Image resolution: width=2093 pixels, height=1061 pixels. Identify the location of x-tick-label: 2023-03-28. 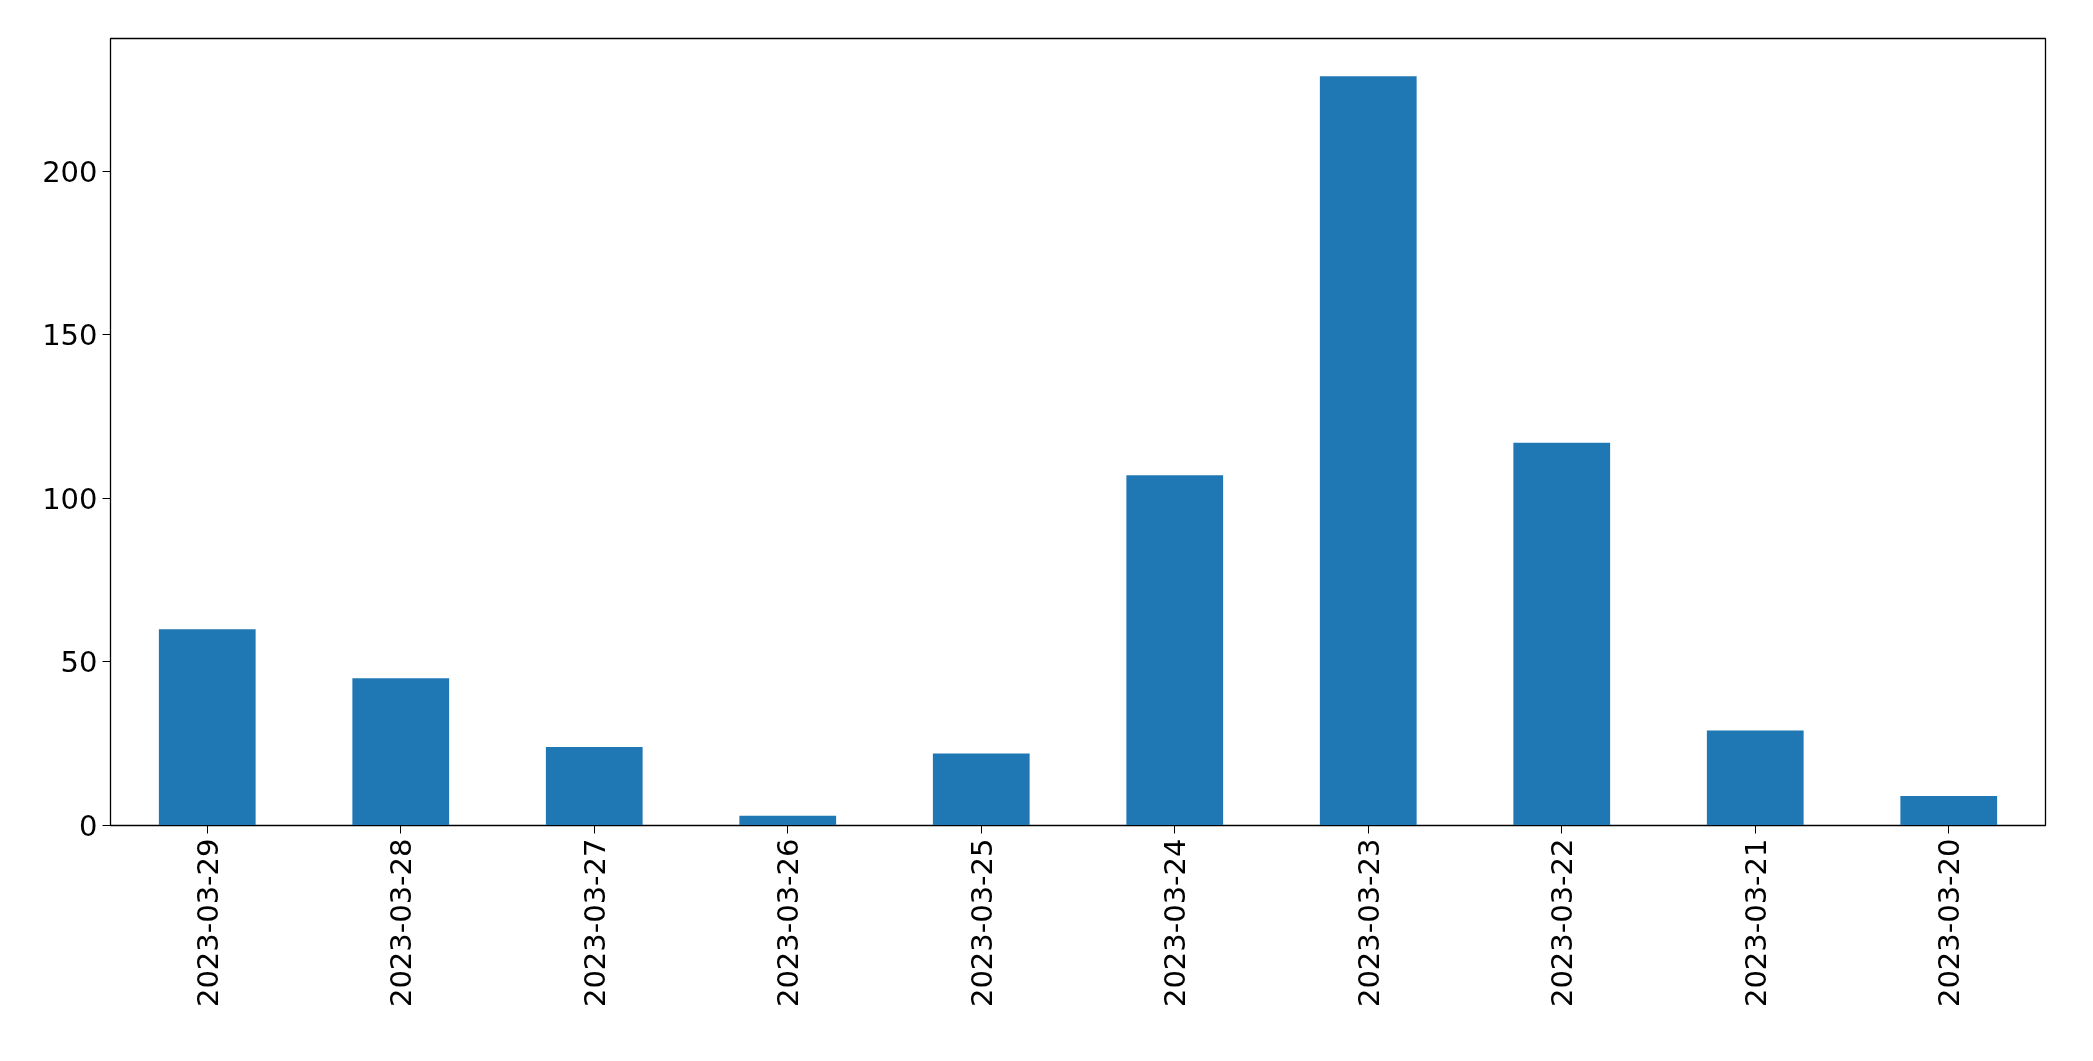
(401, 923).